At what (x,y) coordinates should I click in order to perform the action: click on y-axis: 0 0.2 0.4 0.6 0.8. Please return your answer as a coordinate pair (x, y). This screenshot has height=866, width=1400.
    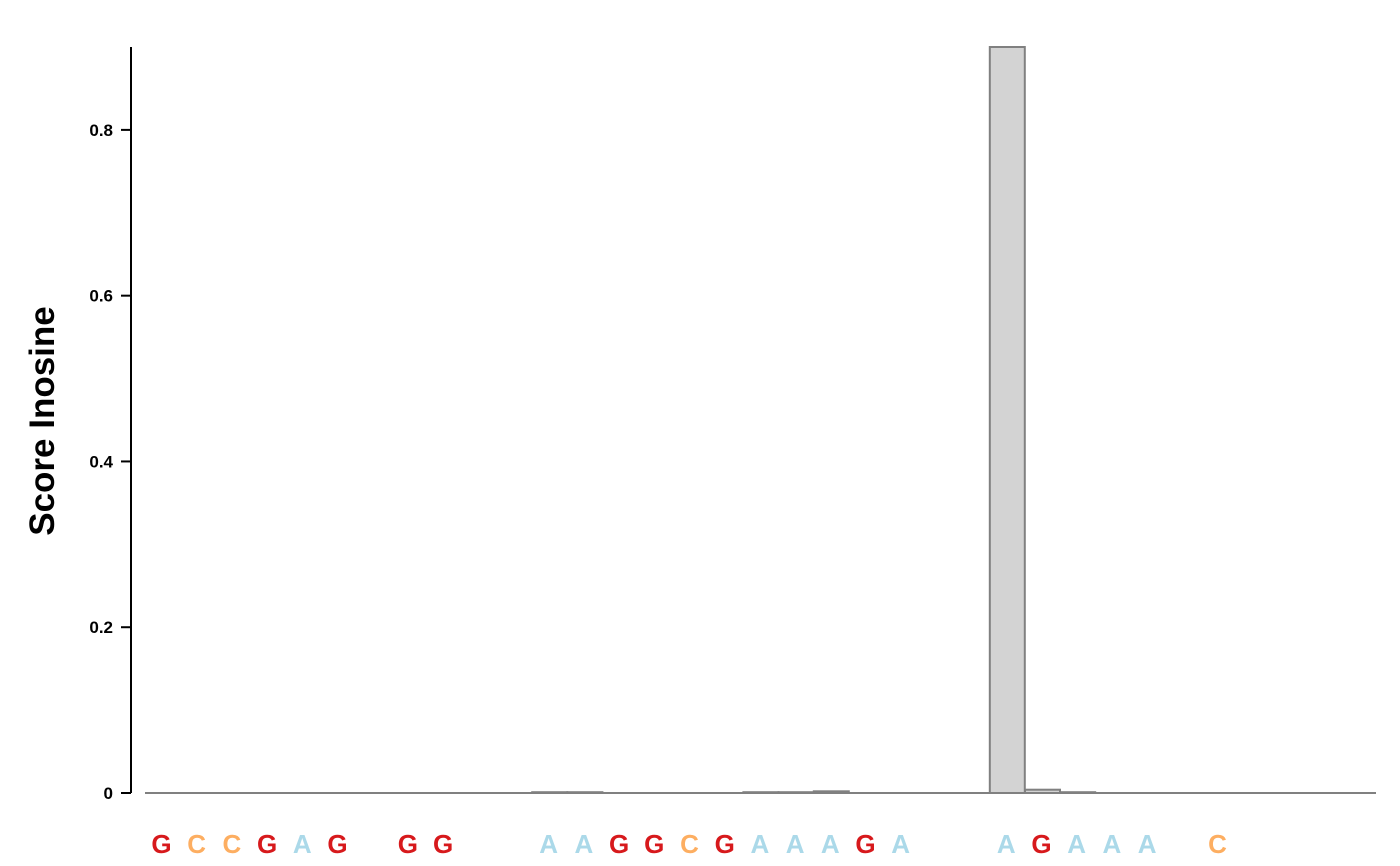
    Looking at the image, I should click on (110, 425).